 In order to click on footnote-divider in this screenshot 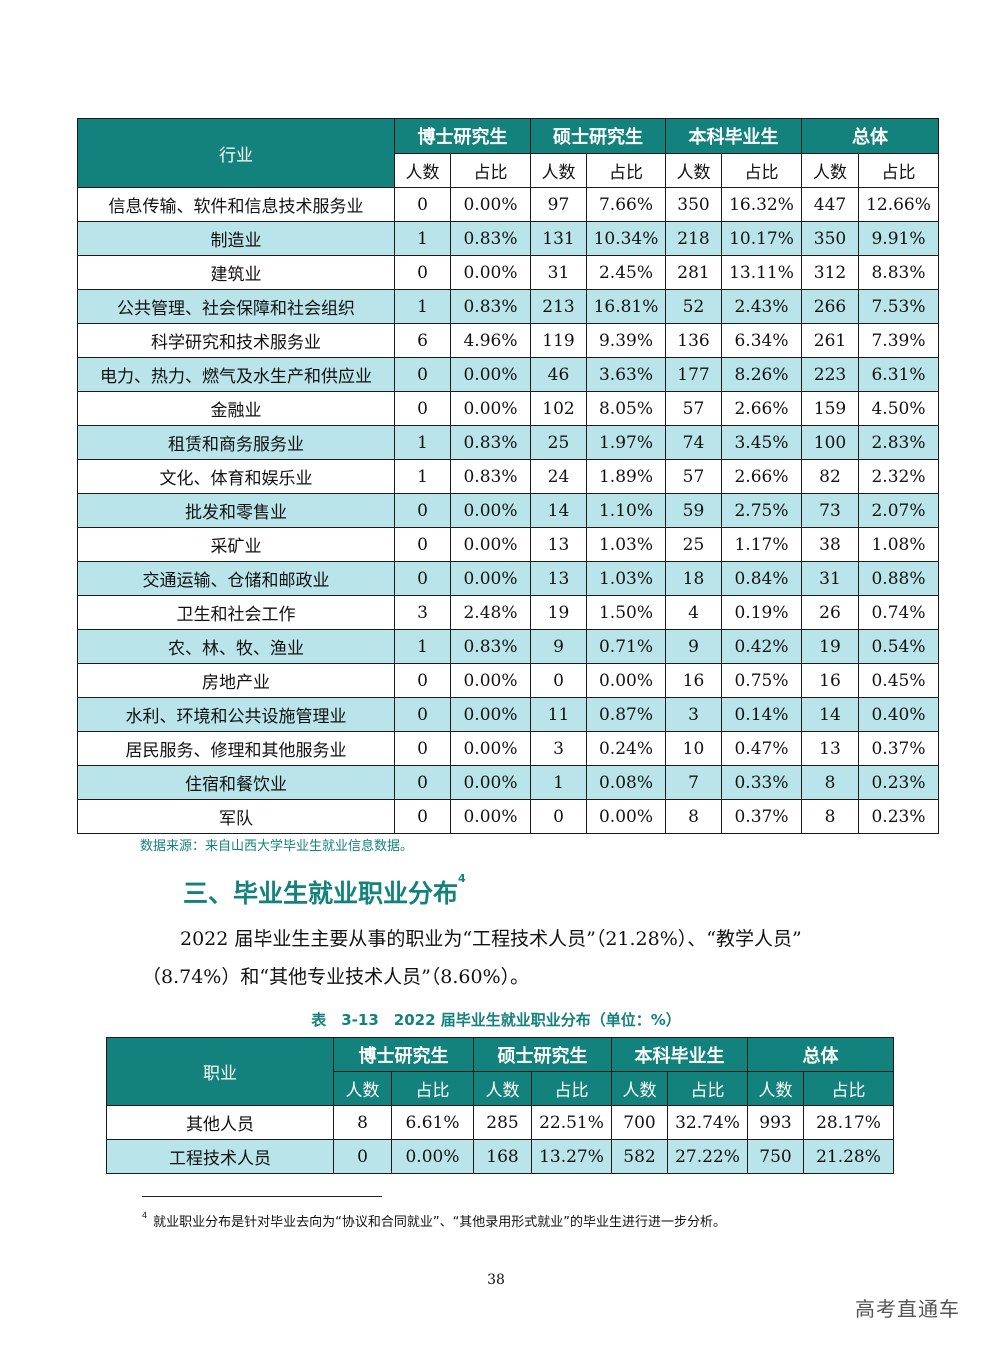, I will do `click(262, 1196)`.